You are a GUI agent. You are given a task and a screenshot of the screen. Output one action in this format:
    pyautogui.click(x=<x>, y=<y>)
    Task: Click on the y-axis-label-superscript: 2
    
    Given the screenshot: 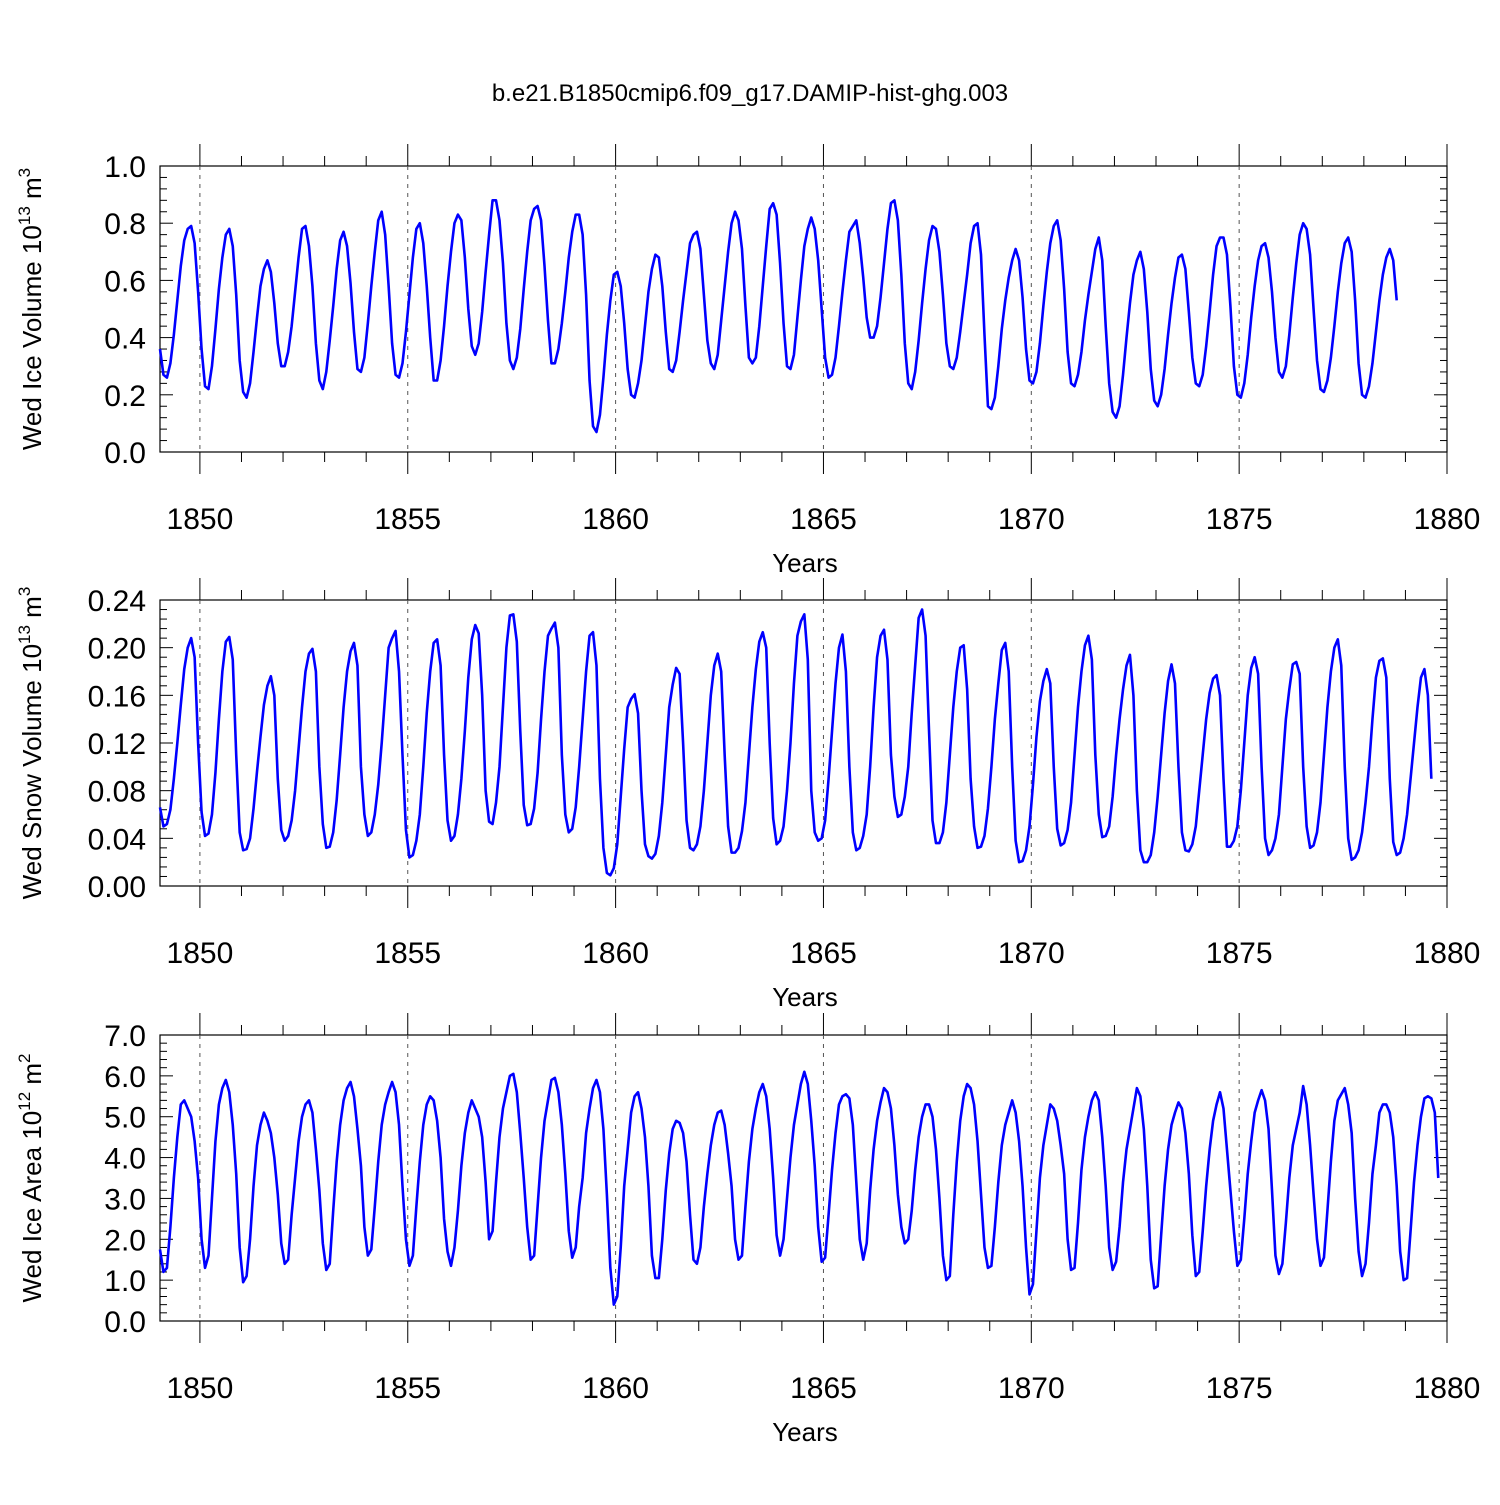 What is the action you would take?
    pyautogui.click(x=24, y=1057)
    